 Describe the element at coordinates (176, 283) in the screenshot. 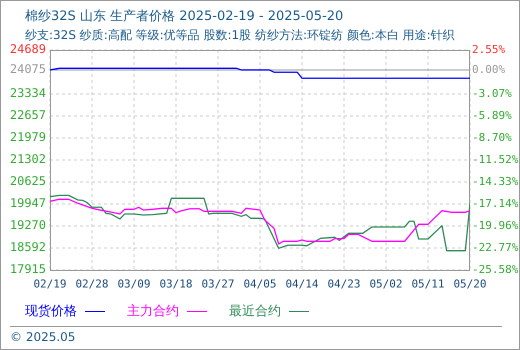

I see `x-tick-label: 03/18` at that location.